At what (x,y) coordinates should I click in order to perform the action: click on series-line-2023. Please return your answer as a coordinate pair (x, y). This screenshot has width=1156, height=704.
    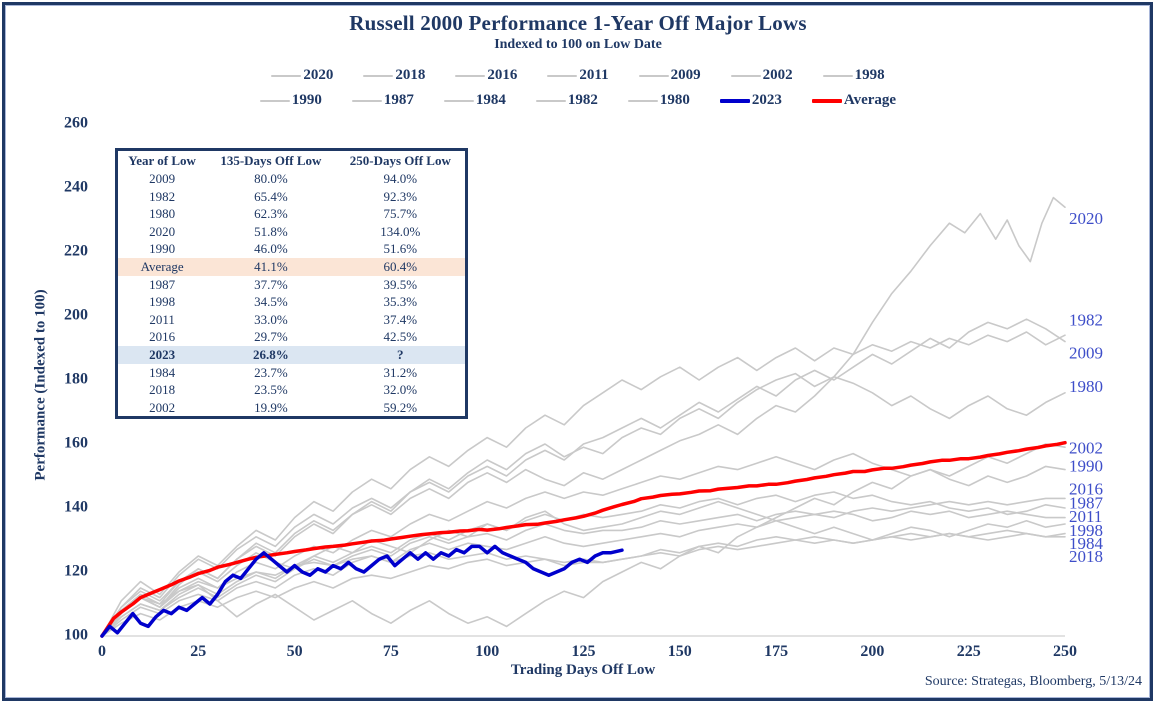
    Looking at the image, I should click on (362, 591).